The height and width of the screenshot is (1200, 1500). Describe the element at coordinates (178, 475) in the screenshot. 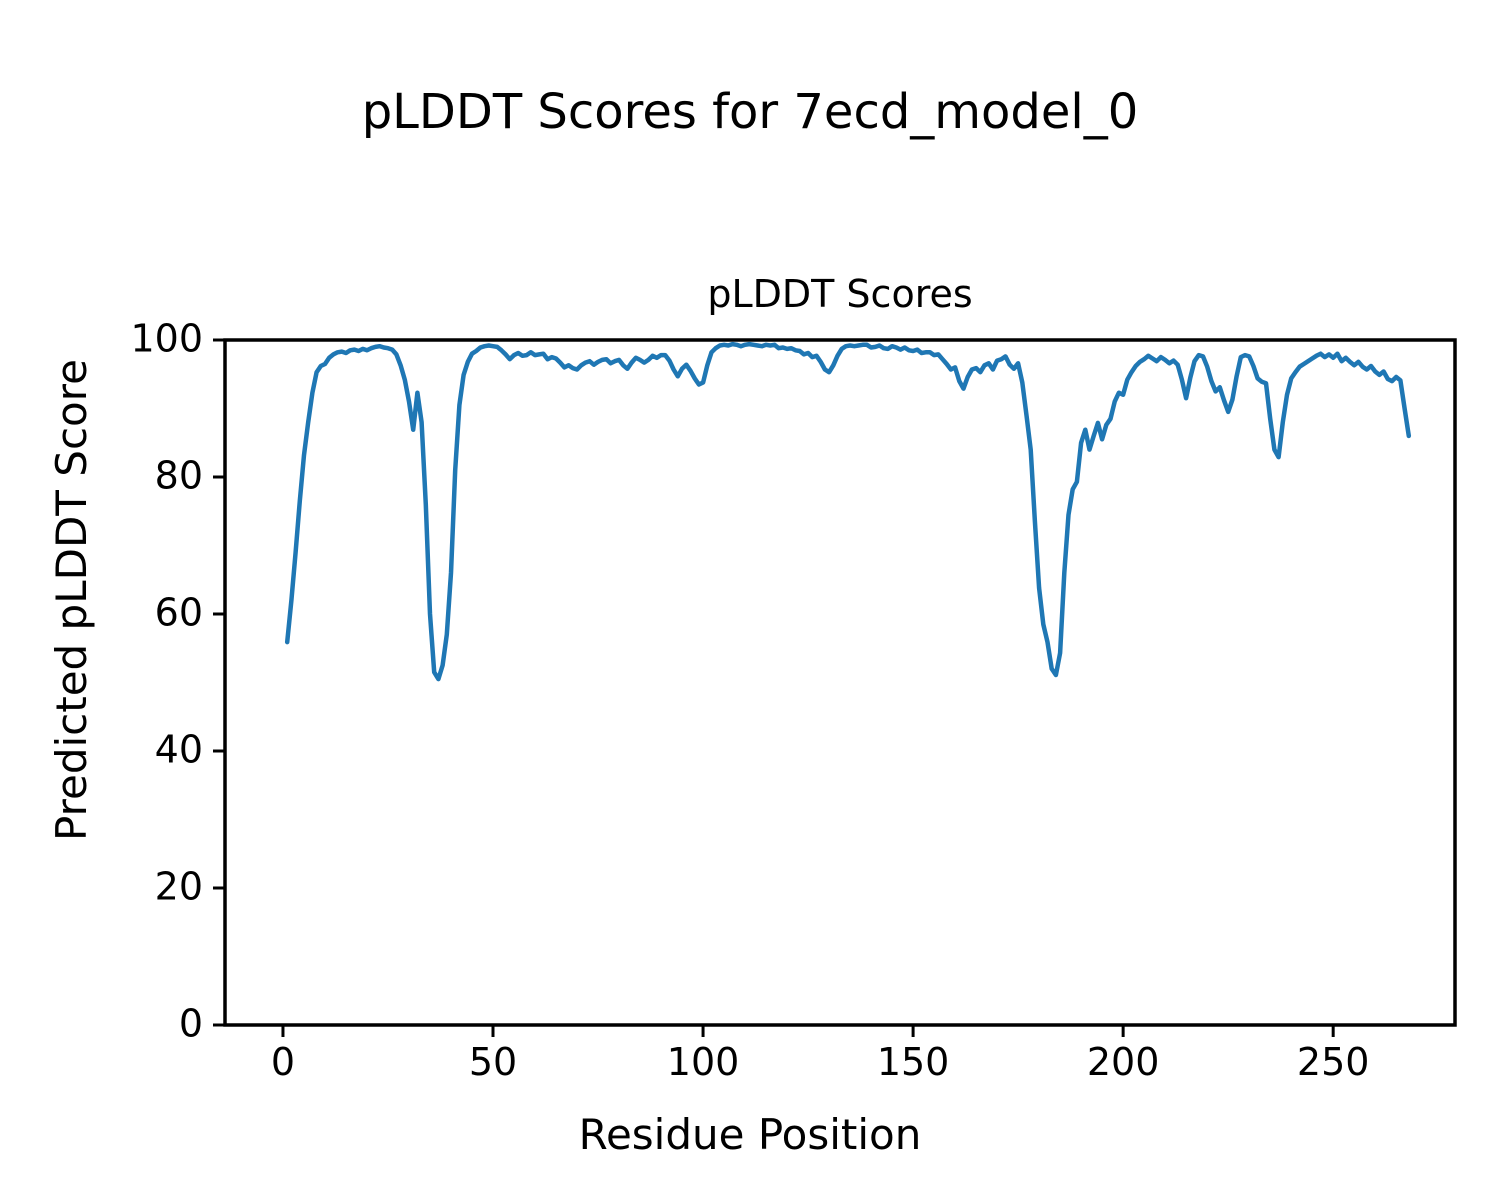

I see `y-tick-label-4: 80` at that location.